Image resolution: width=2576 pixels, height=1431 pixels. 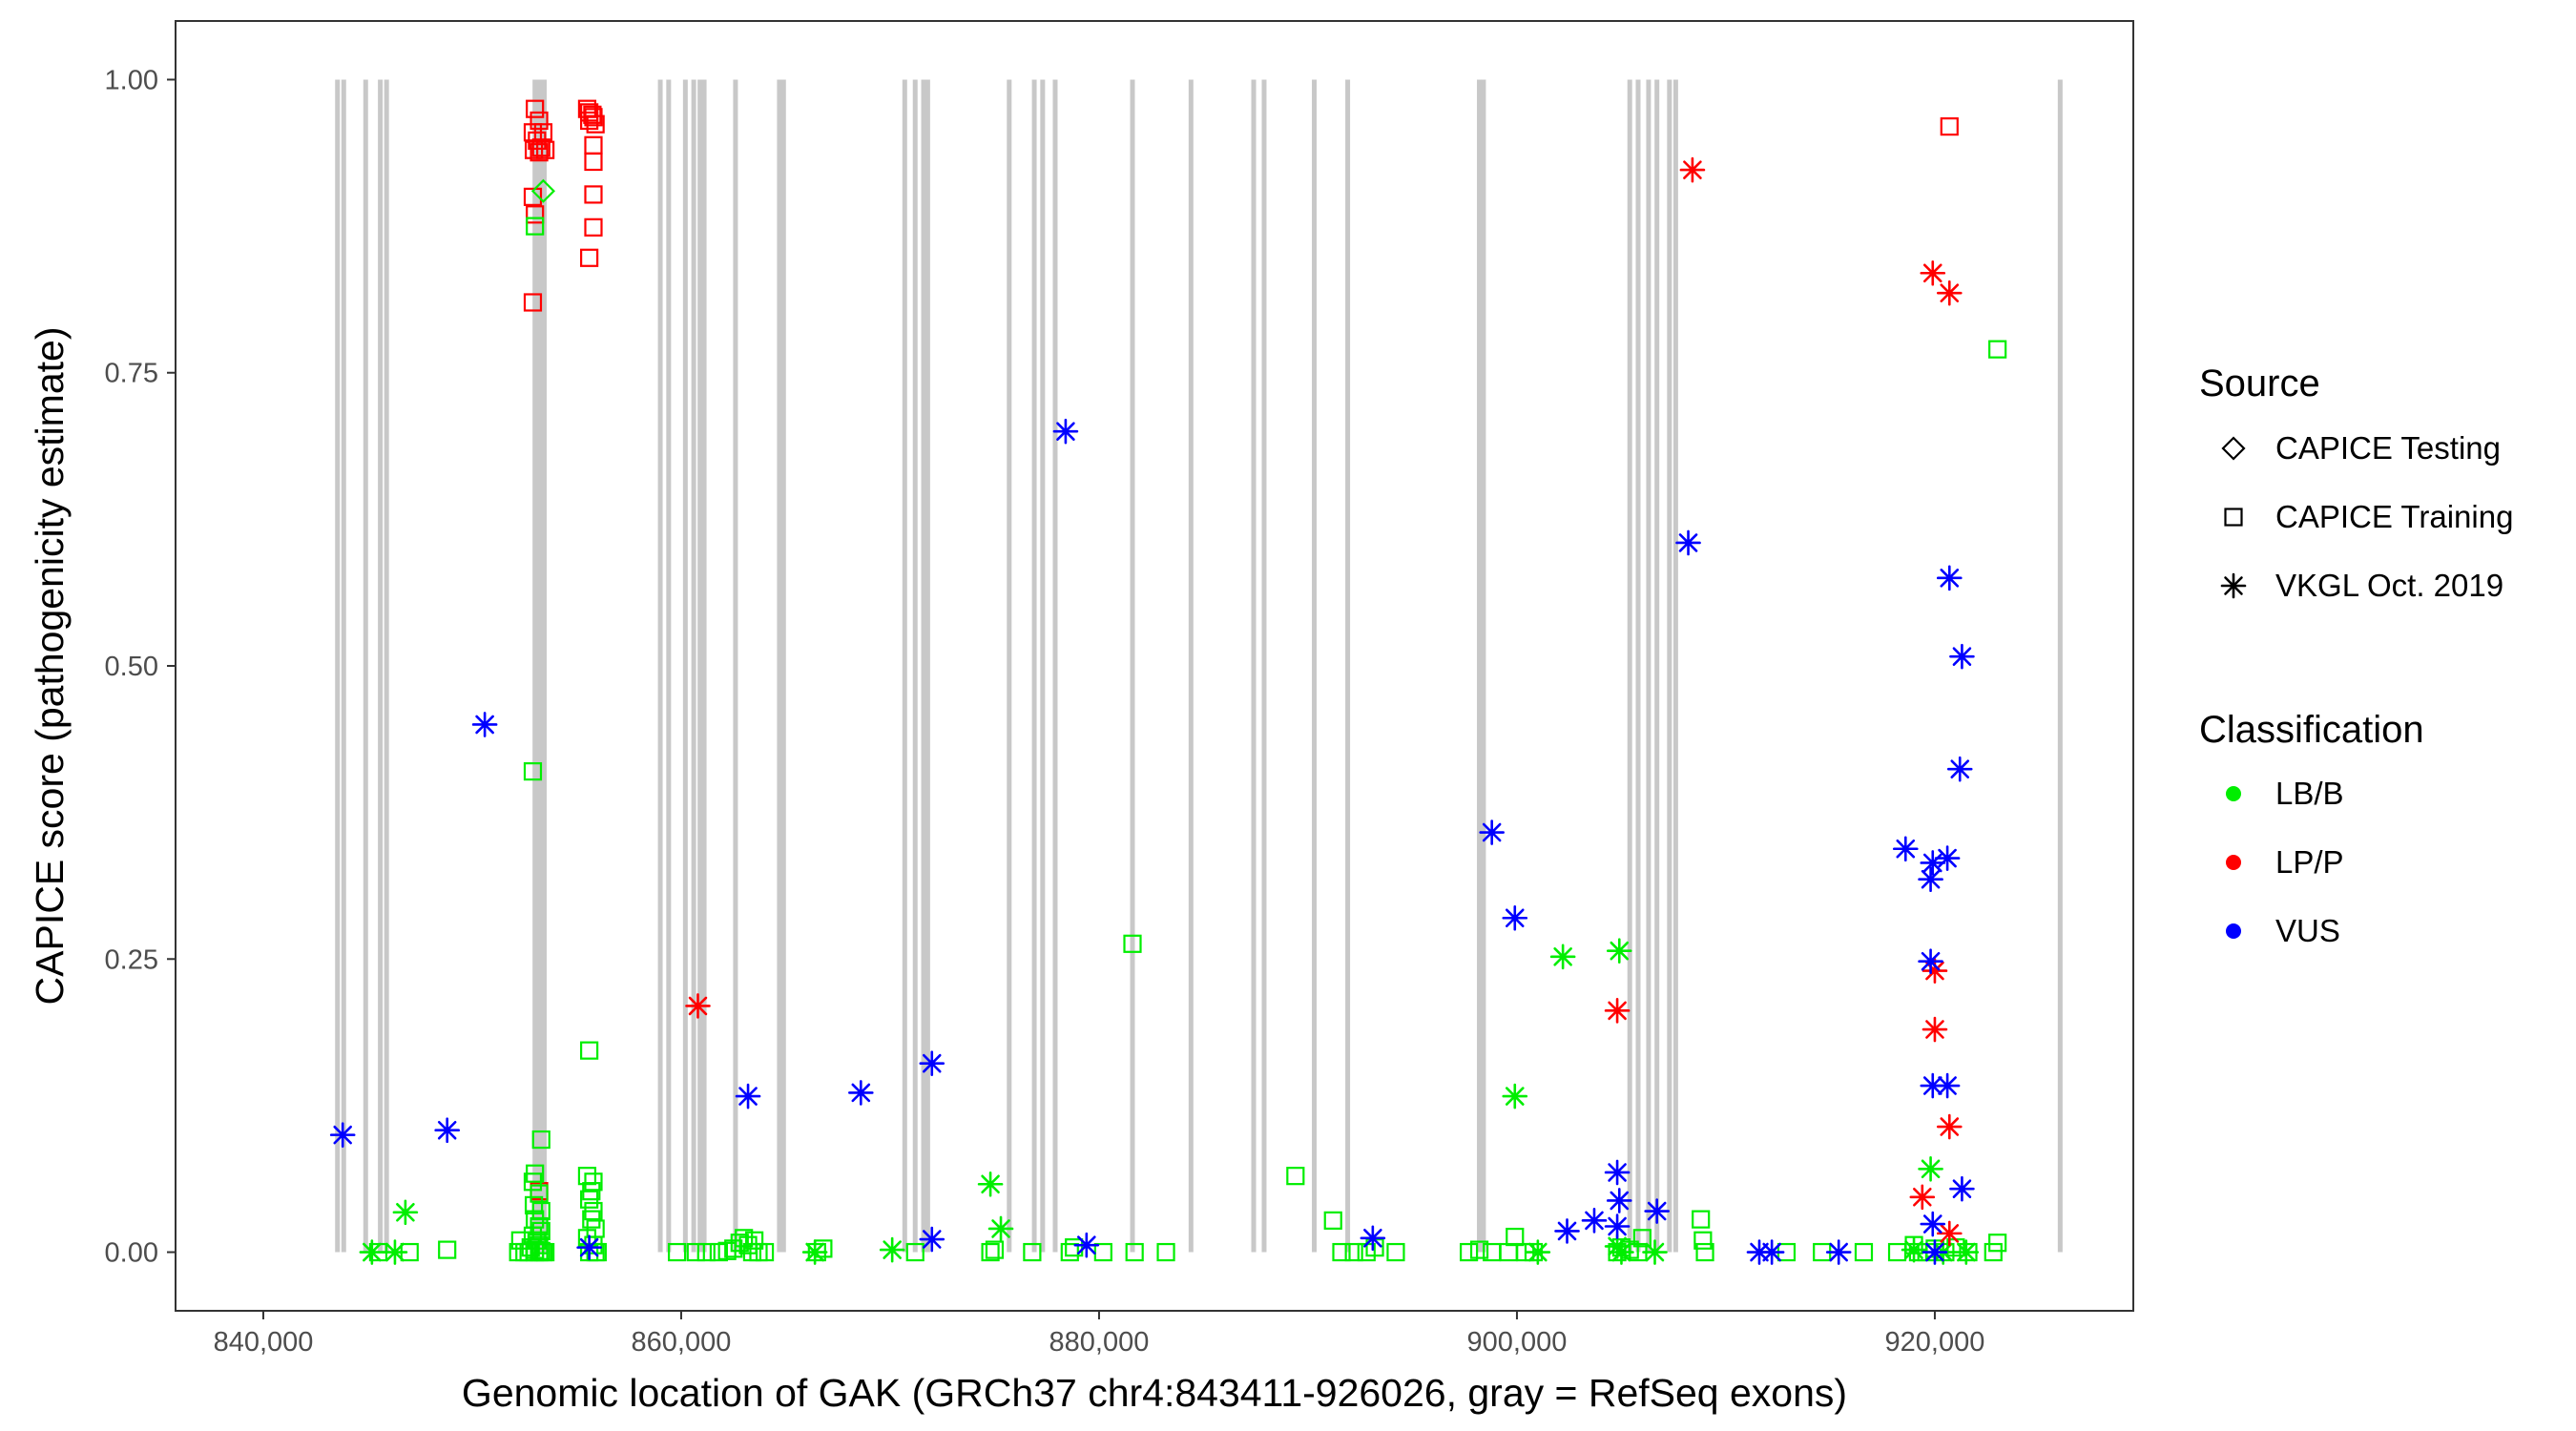 I want to click on legend-source-key-diamond, so click(x=2233, y=448).